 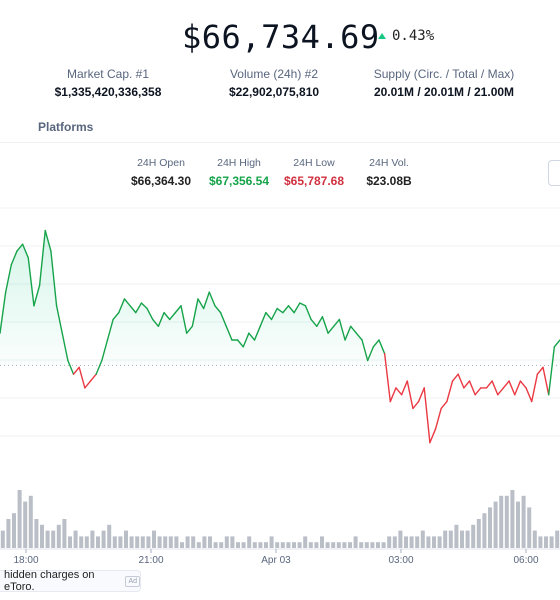 I want to click on stat-label: Volume (24h) #2, so click(x=274, y=74).